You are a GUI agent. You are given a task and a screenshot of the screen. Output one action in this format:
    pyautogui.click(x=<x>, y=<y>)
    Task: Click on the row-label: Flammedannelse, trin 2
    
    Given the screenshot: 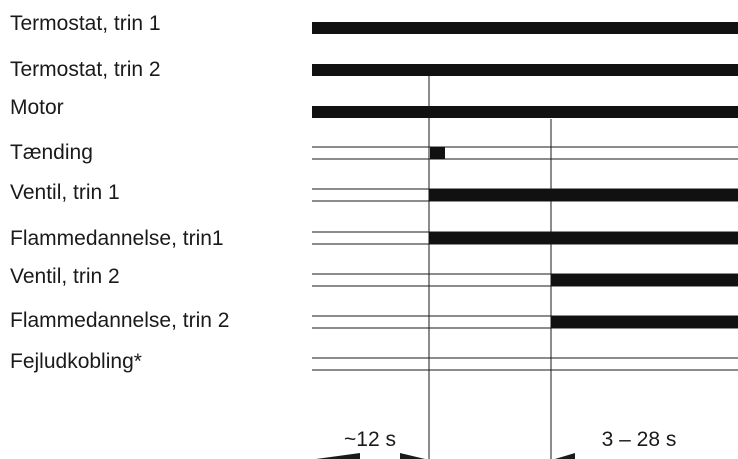 What is the action you would take?
    pyautogui.click(x=119, y=320)
    